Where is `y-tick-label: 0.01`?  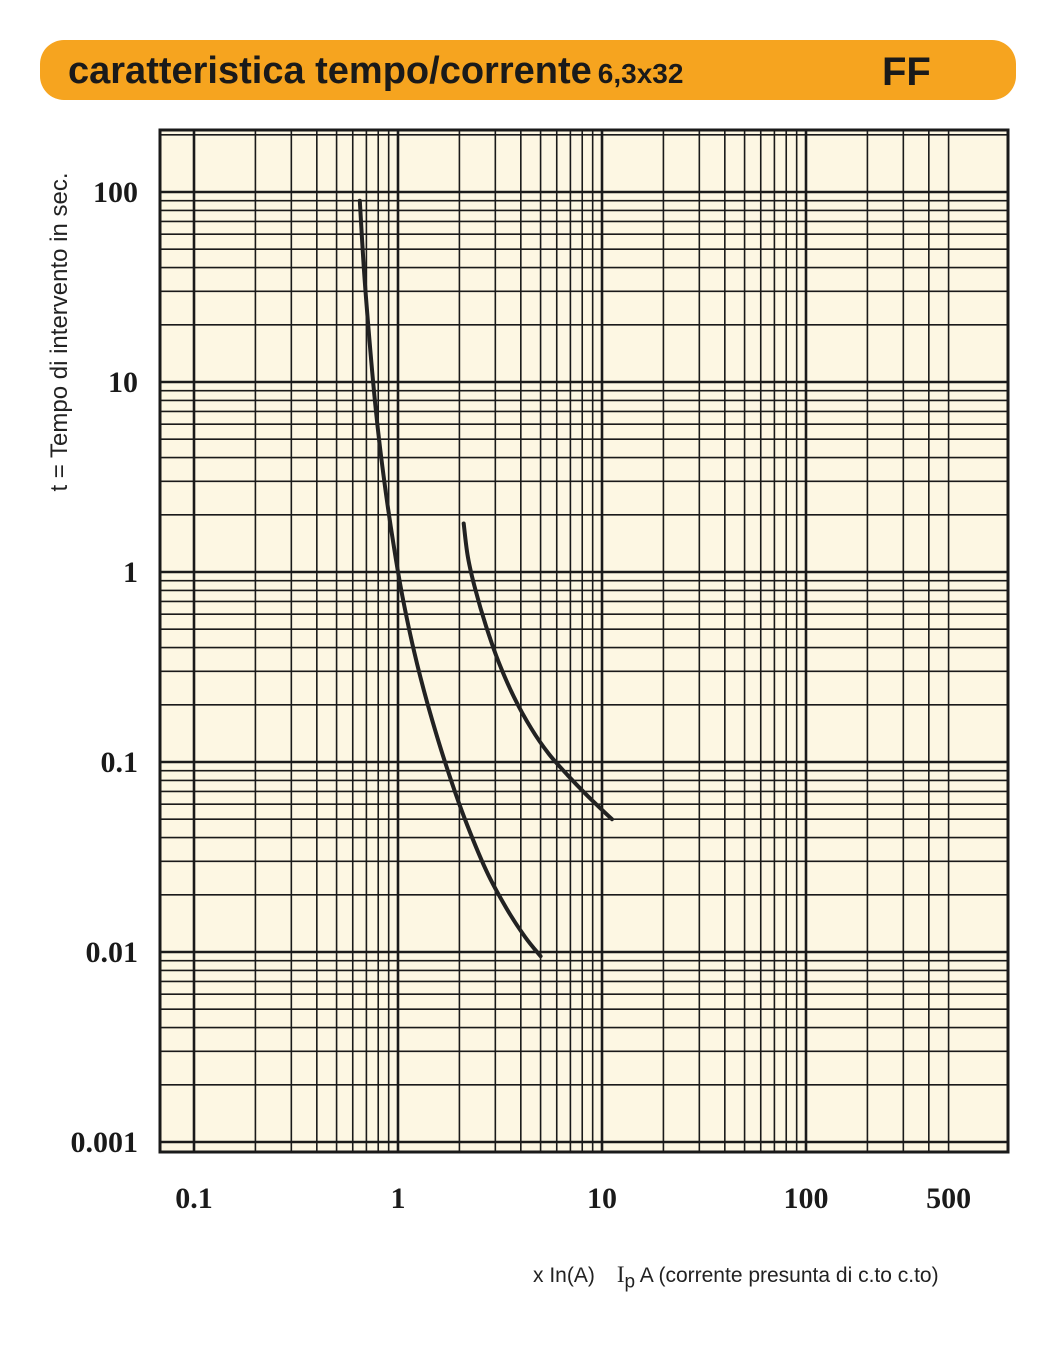 y-tick-label: 0.01 is located at coordinates (112, 952).